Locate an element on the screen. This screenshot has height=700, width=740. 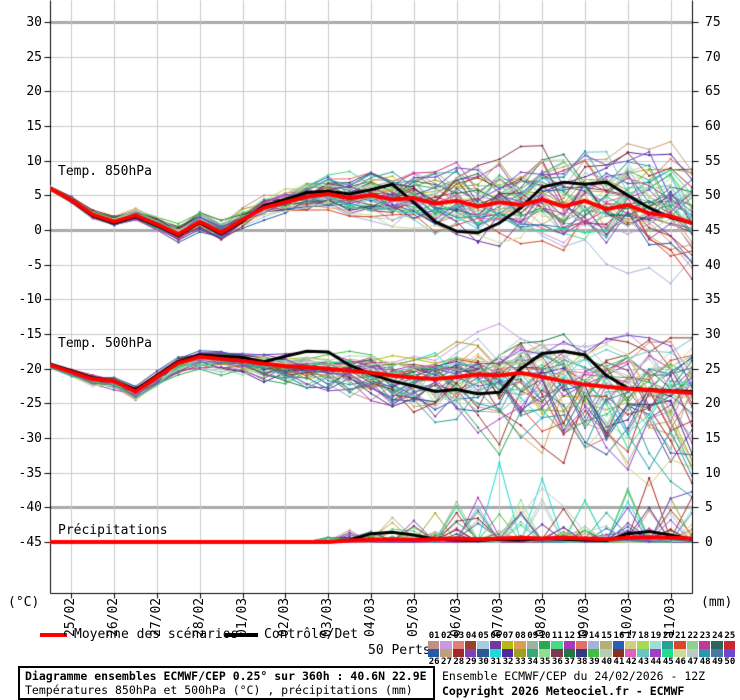
pert-number-label: 27 is located at coordinates (446, 662).